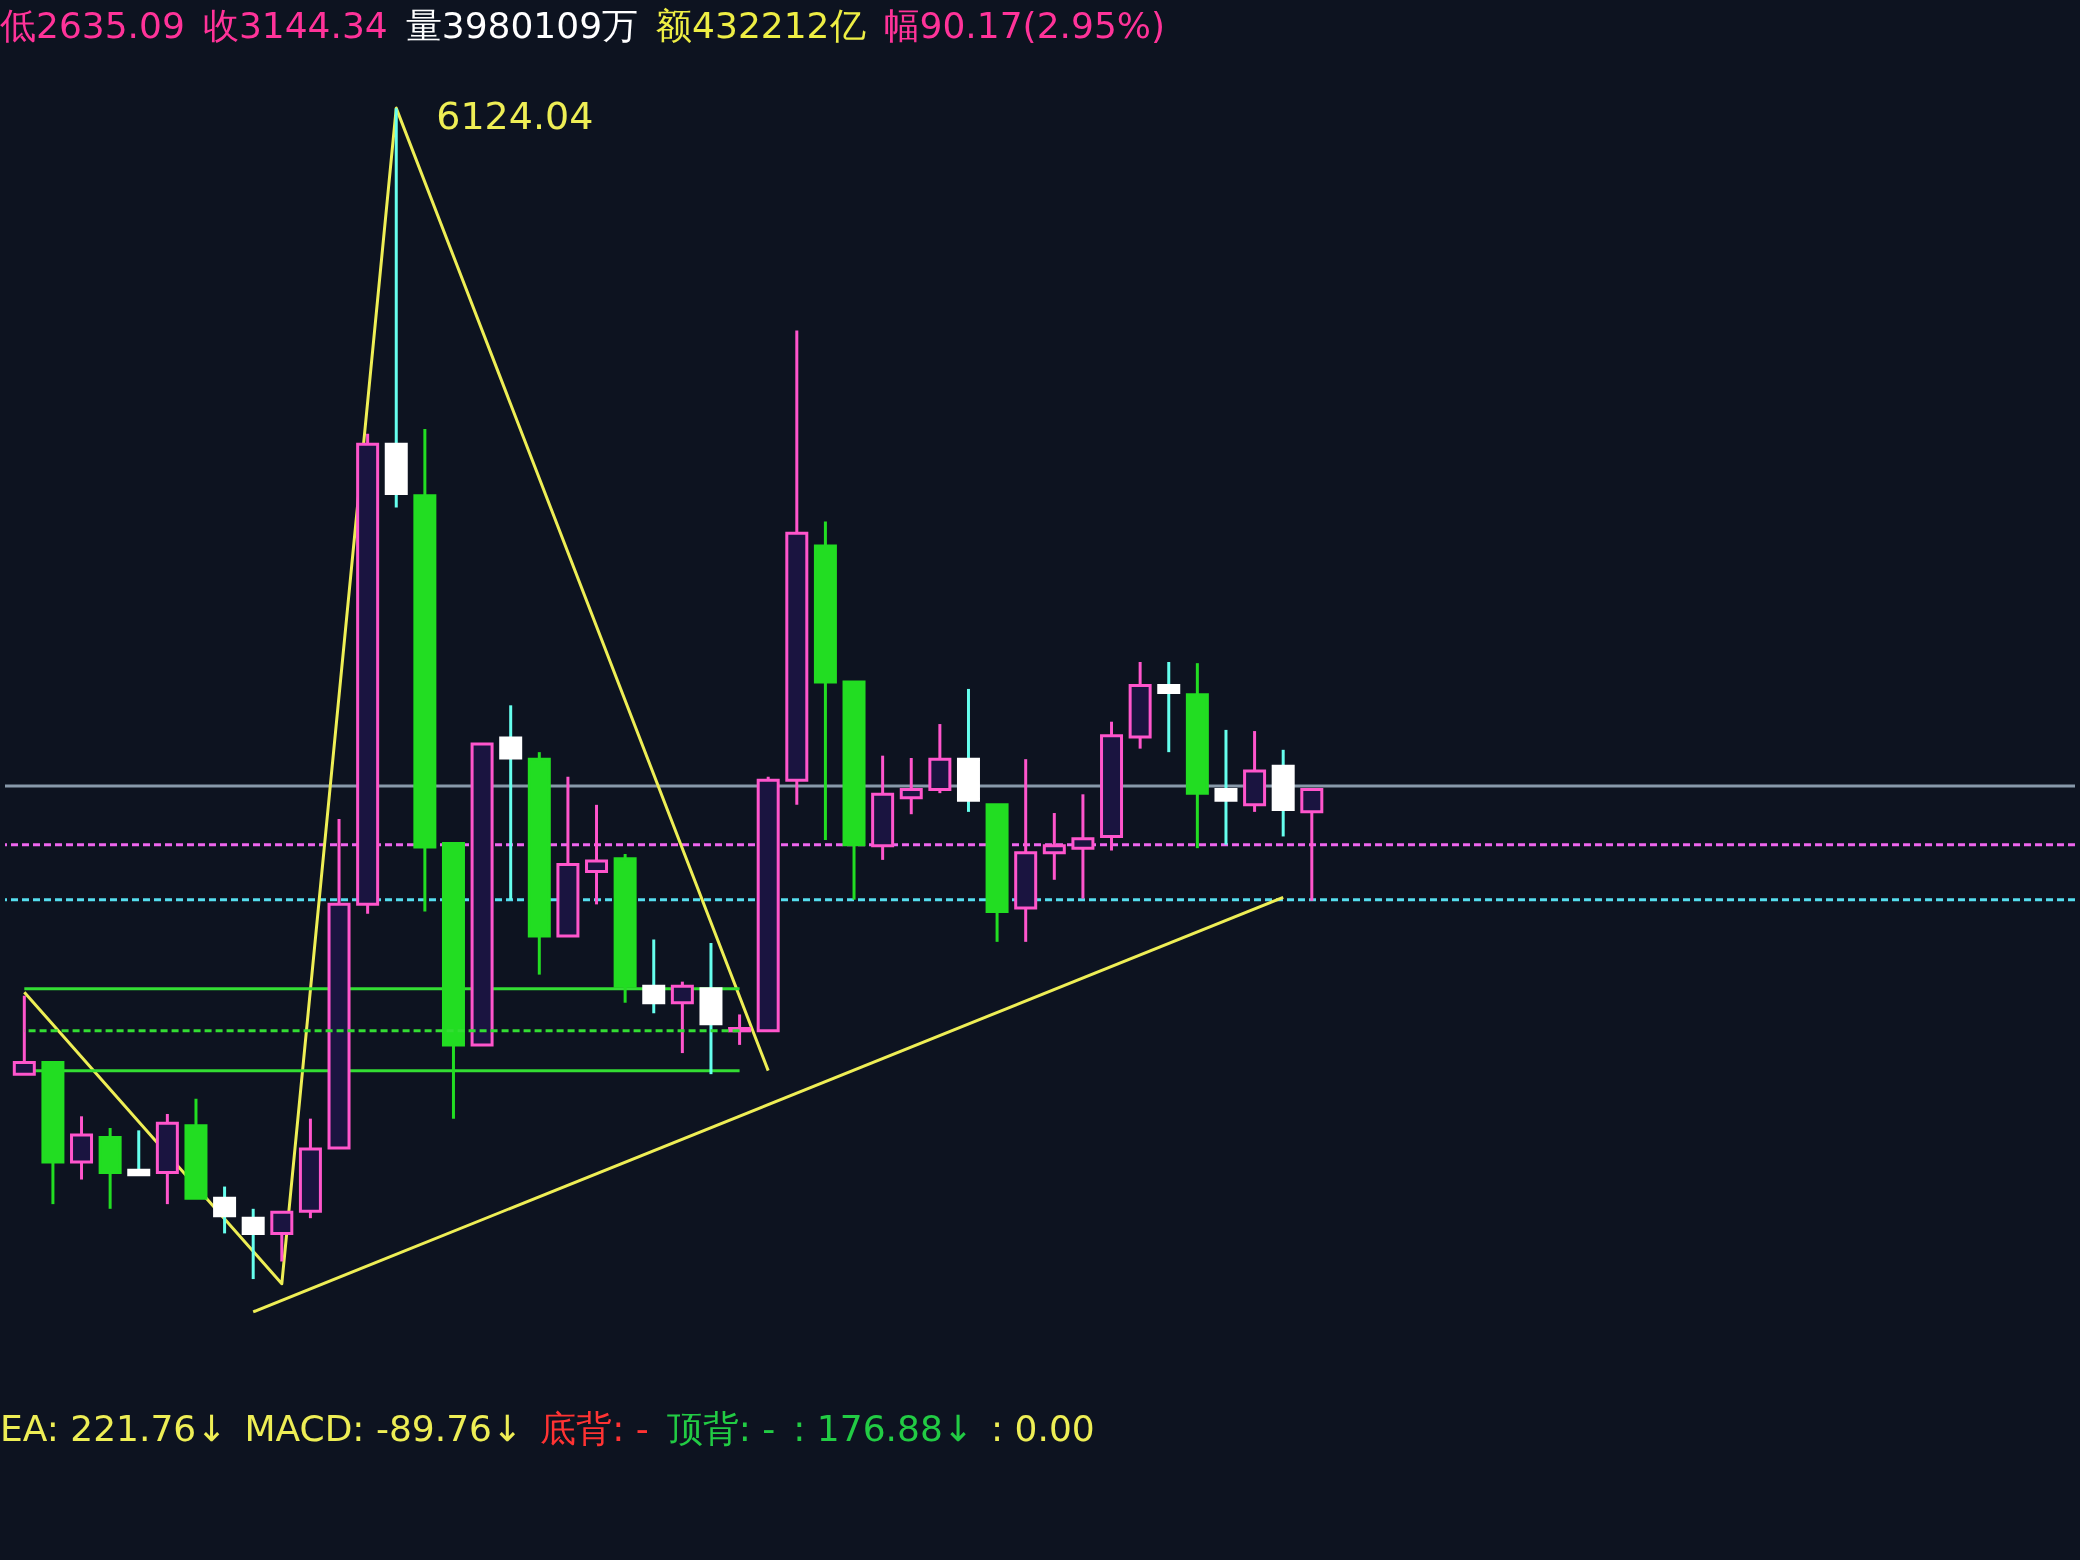 The image size is (2080, 1560). Describe the element at coordinates (113, 1428) in the screenshot. I see `text: EA: 221.76↓` at that location.